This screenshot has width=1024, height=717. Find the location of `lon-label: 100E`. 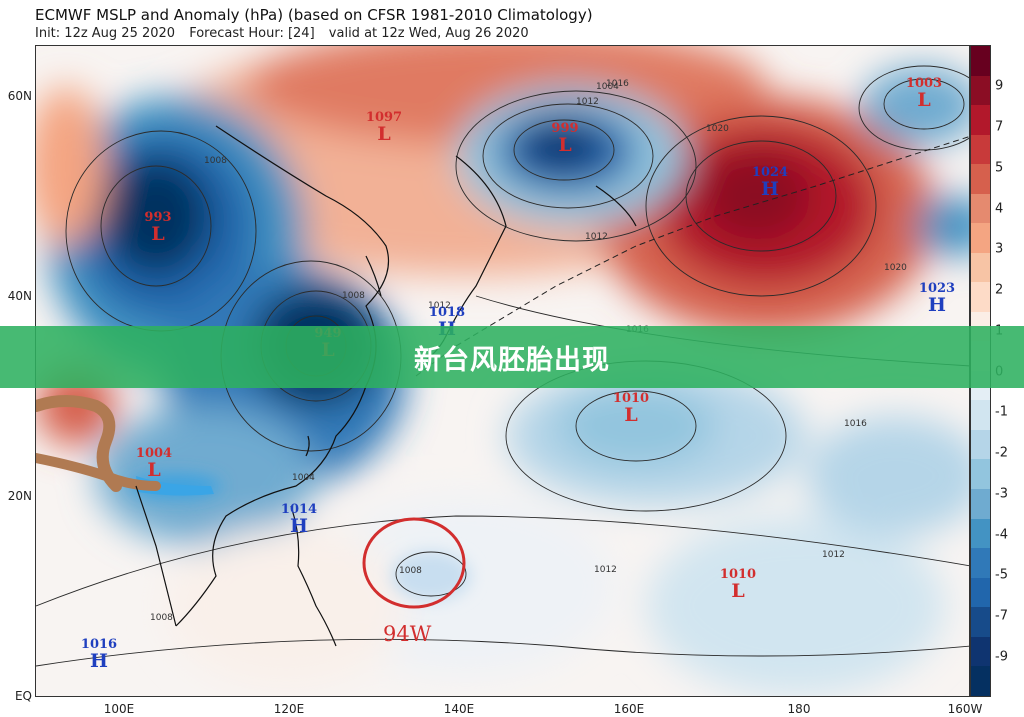

lon-label: 100E is located at coordinates (119, 709).